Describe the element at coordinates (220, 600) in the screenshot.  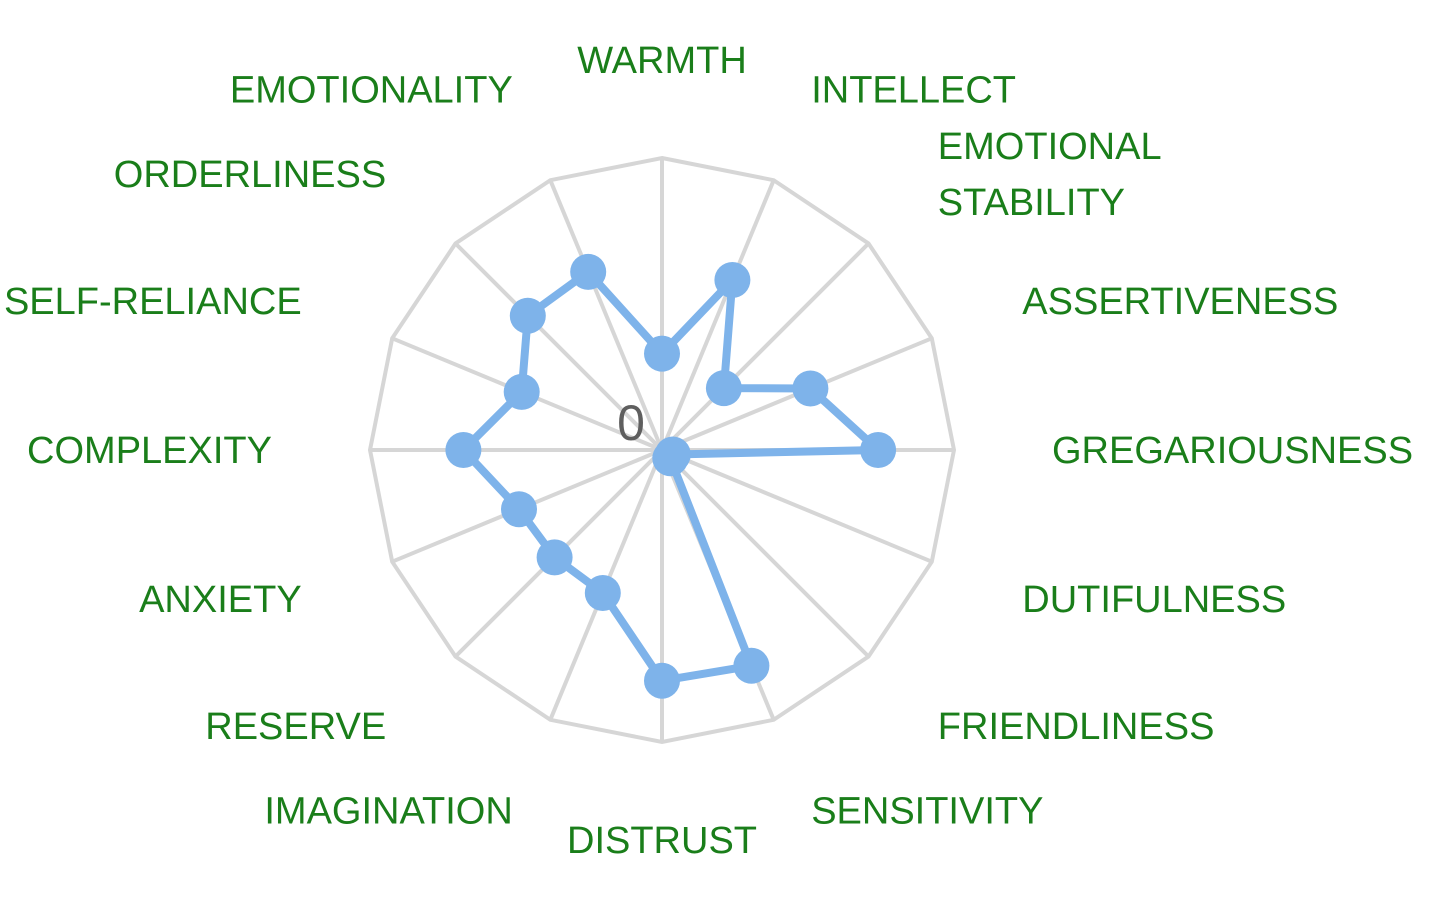
I see `category-label-anxiety: ANXIETY` at that location.